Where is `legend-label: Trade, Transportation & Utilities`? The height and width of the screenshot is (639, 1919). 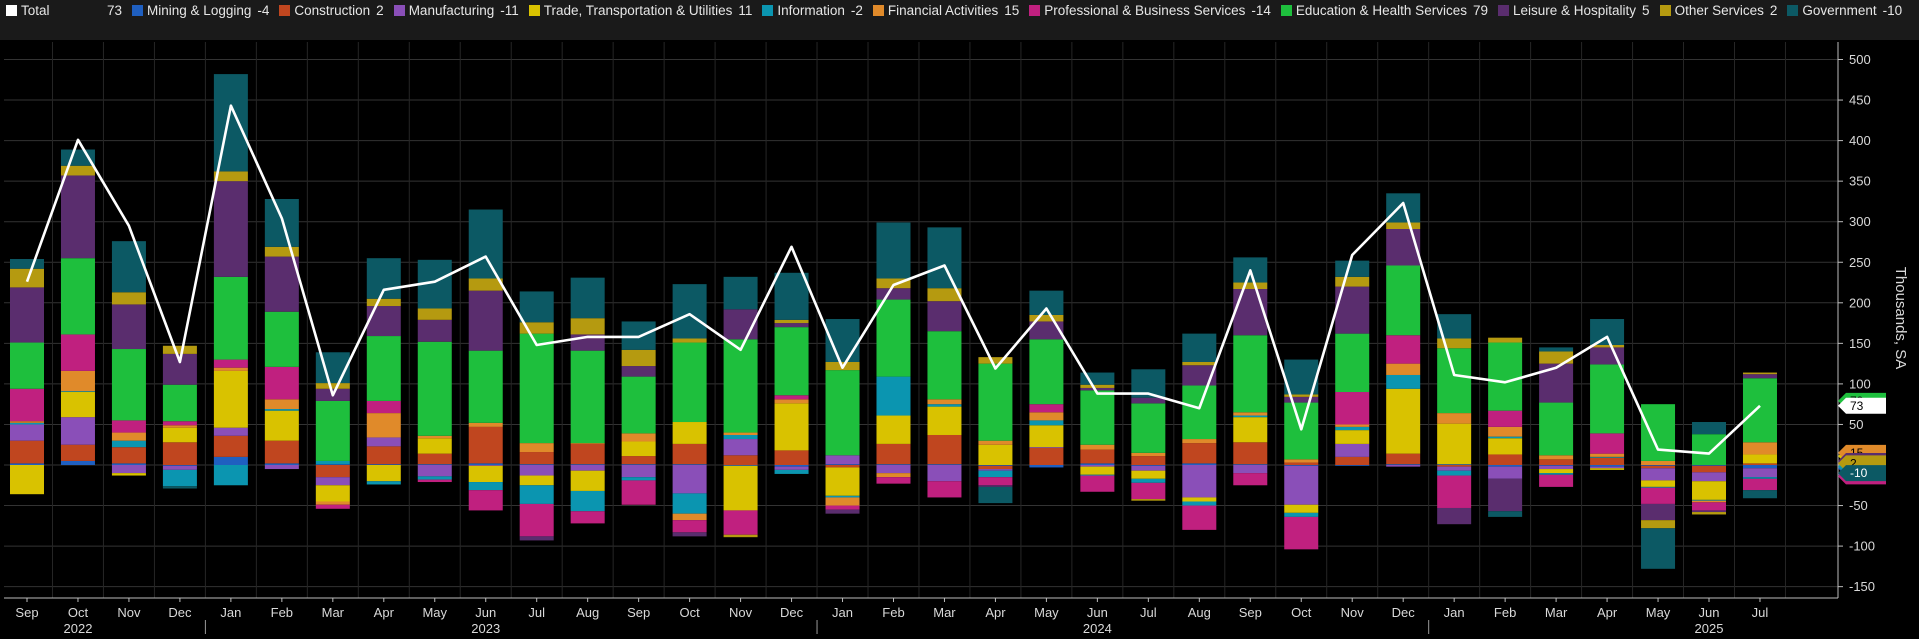
legend-label: Trade, Transportation & Utilities is located at coordinates (638, 10).